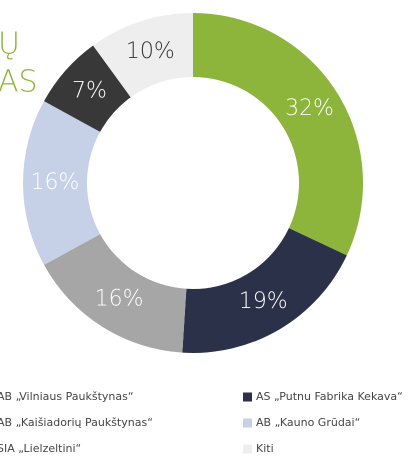 This screenshot has width=418, height=458. I want to click on legend-label: Kiti, so click(265, 448).